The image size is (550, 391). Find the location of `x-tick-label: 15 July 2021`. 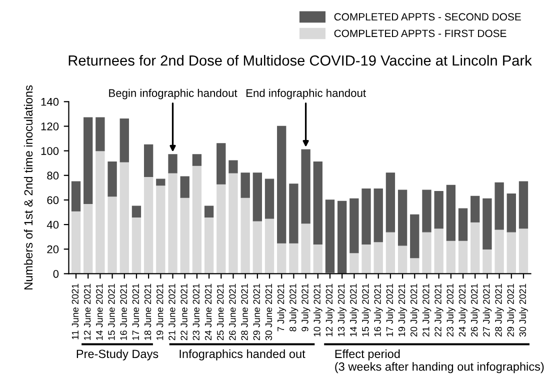

x-tick-label: 15 July 2021 is located at coordinates (366, 310).